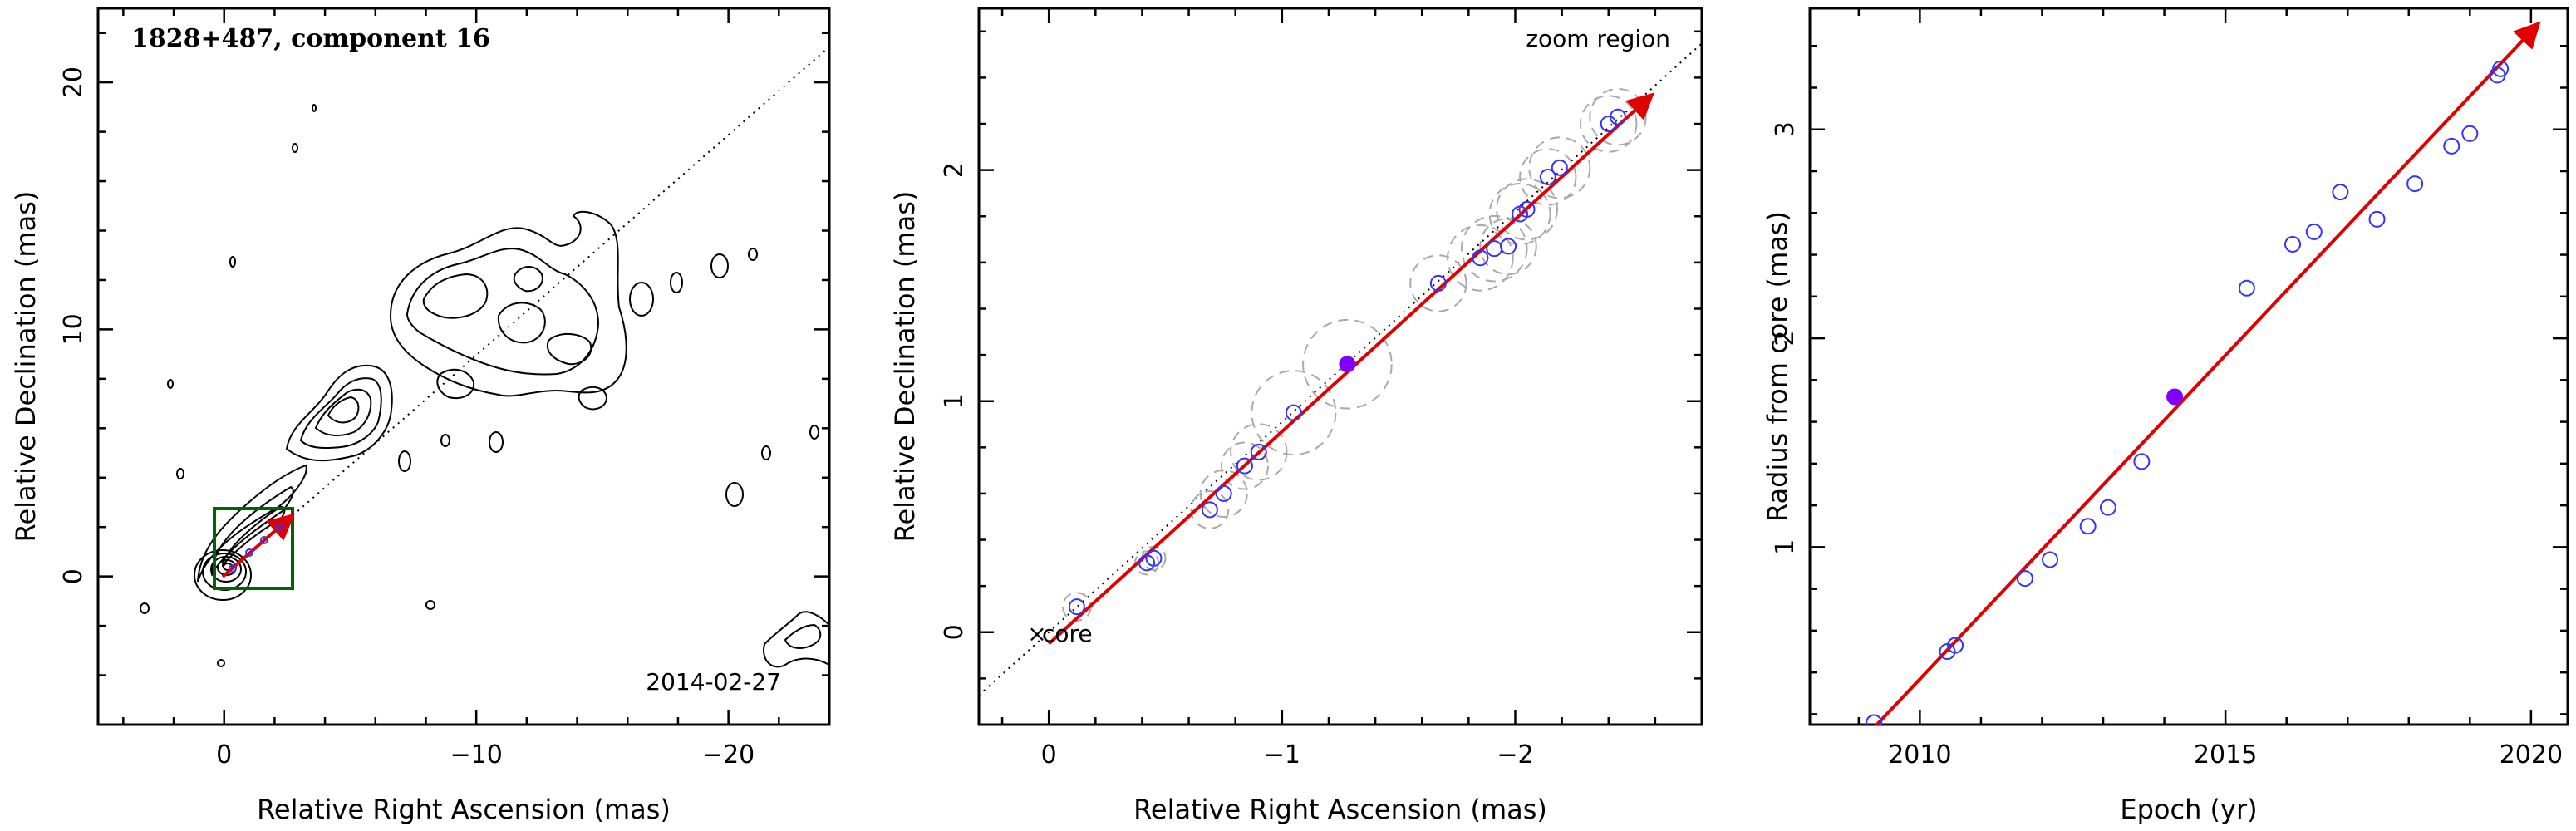 Image resolution: width=2576 pixels, height=831 pixels. What do you see at coordinates (311, 38) in the screenshot?
I see `panel-a-title: 1828+487, component 16` at bounding box center [311, 38].